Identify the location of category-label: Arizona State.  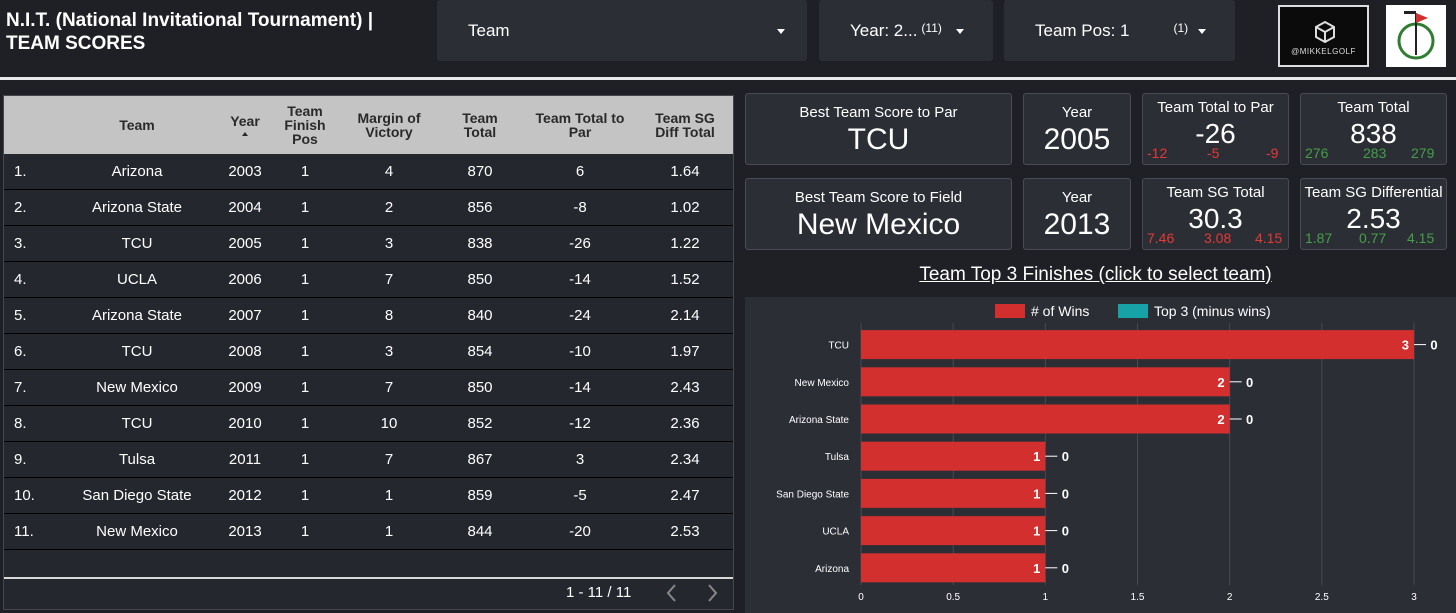
(819, 420).